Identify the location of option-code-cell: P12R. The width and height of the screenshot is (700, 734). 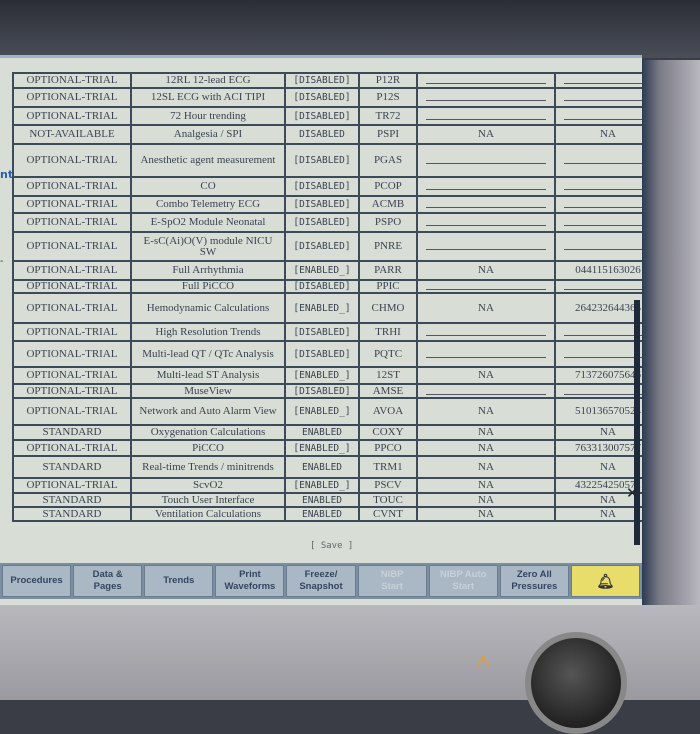
(388, 80).